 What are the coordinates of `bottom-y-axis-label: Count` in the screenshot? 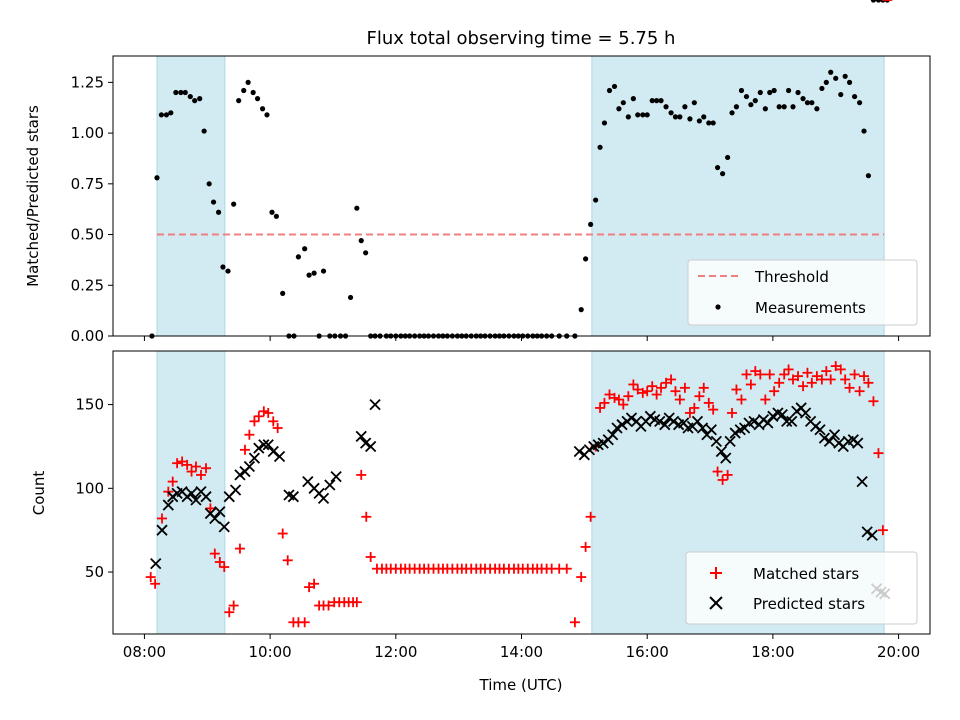 It's located at (39, 493).